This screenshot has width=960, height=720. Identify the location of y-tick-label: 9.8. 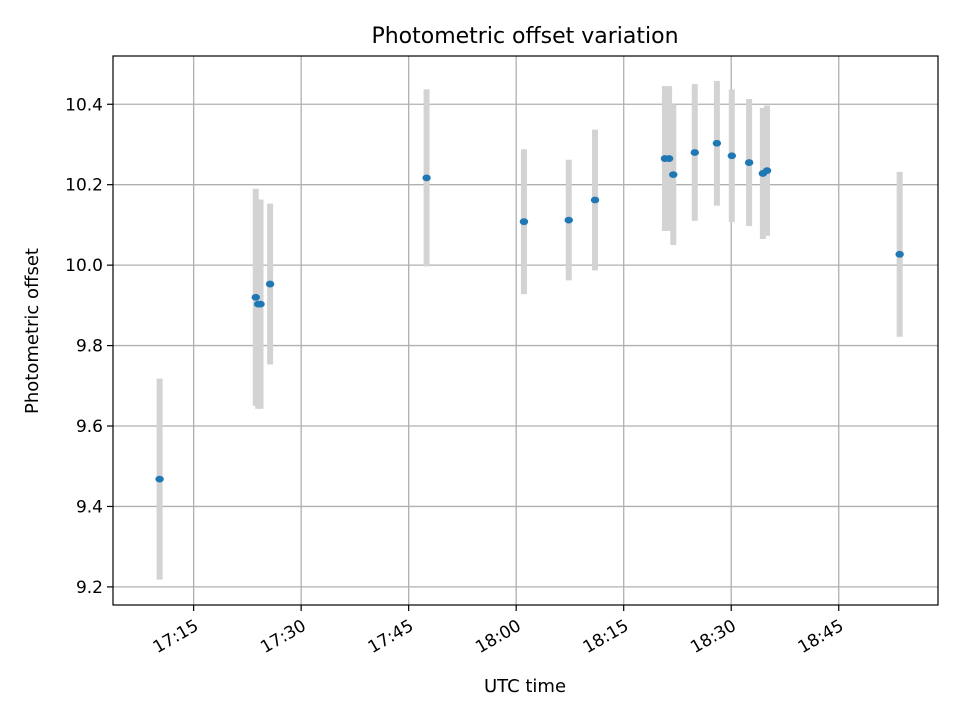
(89, 347).